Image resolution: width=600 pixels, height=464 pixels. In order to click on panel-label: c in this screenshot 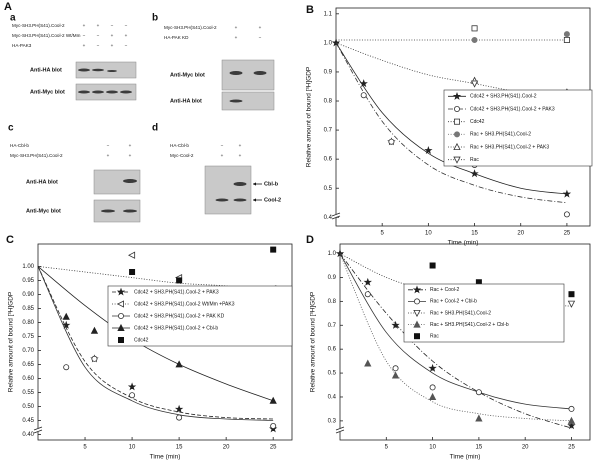, I will do `click(11, 128)`.